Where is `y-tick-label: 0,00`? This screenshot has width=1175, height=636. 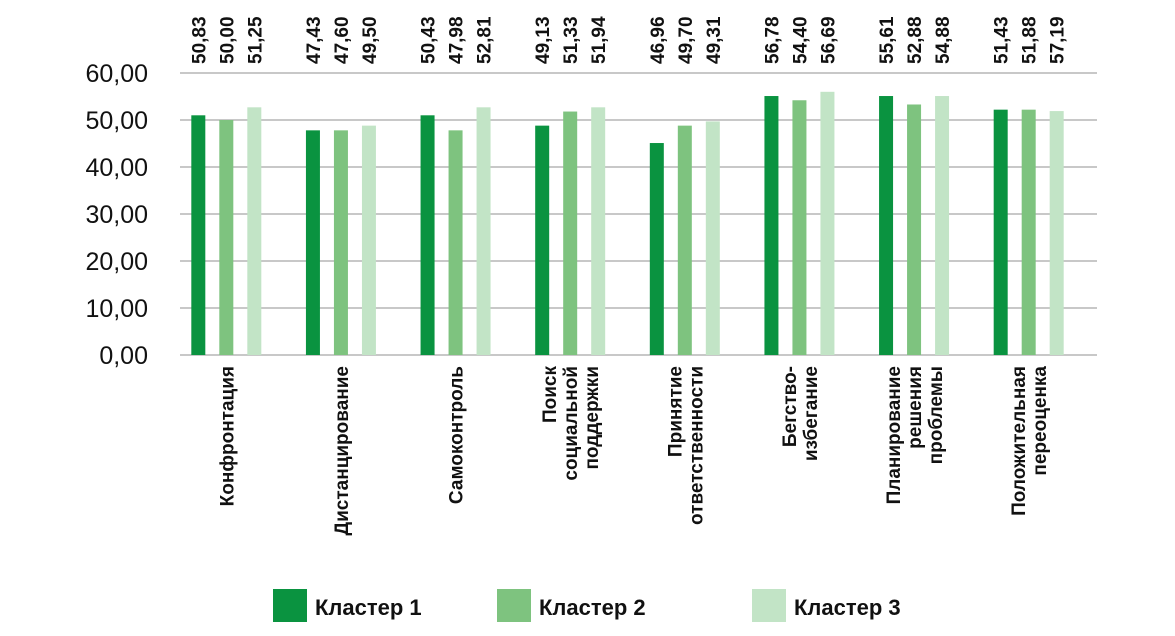 y-tick-label: 0,00 is located at coordinates (123, 356).